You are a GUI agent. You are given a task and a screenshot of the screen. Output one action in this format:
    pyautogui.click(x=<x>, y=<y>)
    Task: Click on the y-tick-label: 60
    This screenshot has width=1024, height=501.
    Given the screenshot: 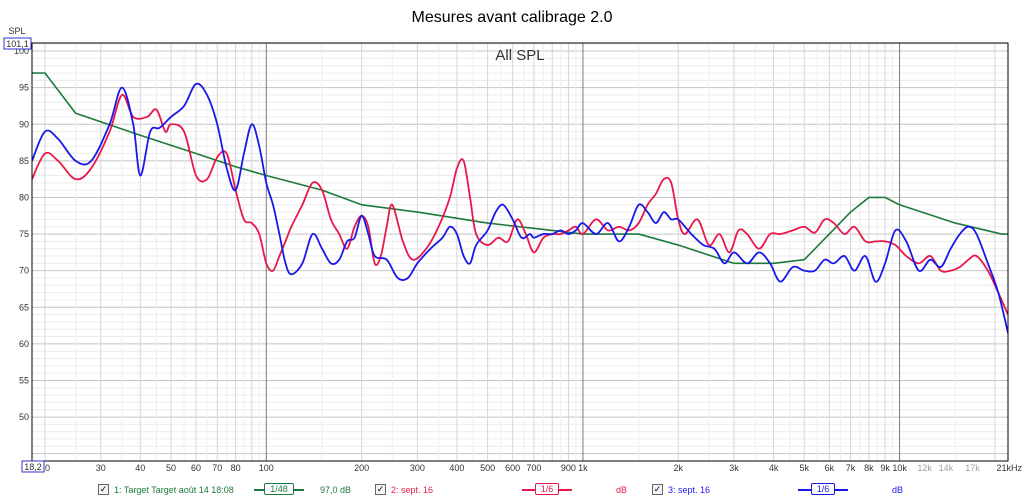 What is the action you would take?
    pyautogui.click(x=24, y=344)
    